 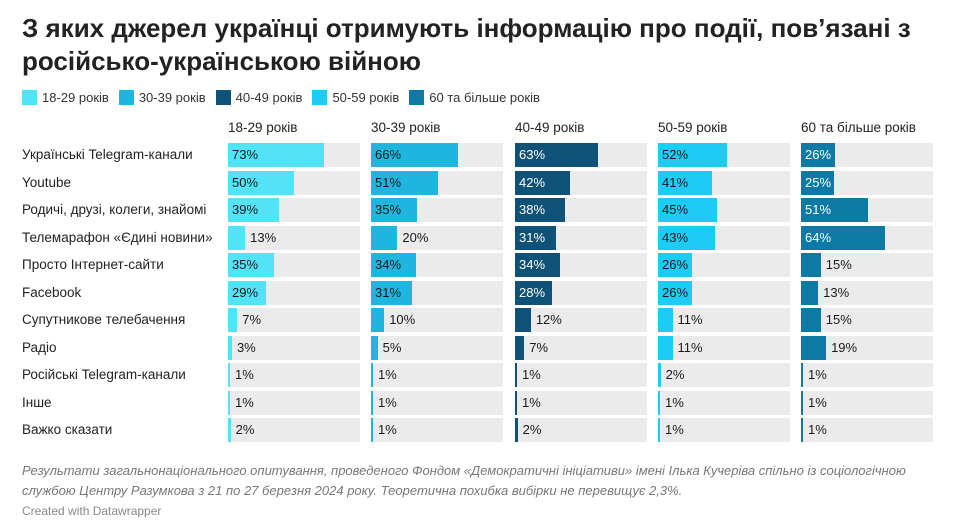 I want to click on bar-track: 64%, so click(x=867, y=237).